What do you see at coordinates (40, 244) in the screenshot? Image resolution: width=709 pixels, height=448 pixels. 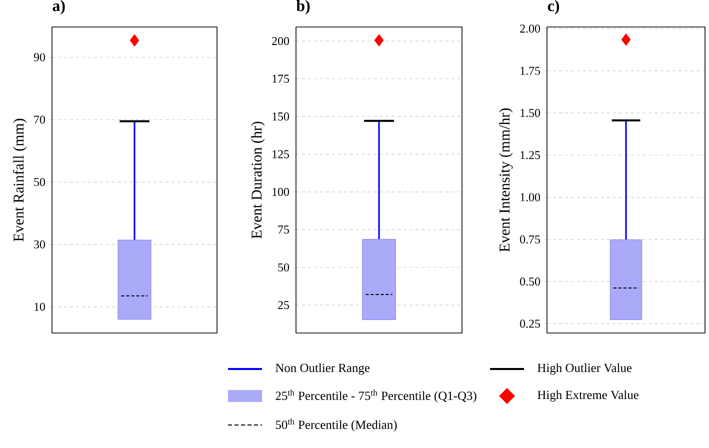 I see `y-tick-label: 30` at bounding box center [40, 244].